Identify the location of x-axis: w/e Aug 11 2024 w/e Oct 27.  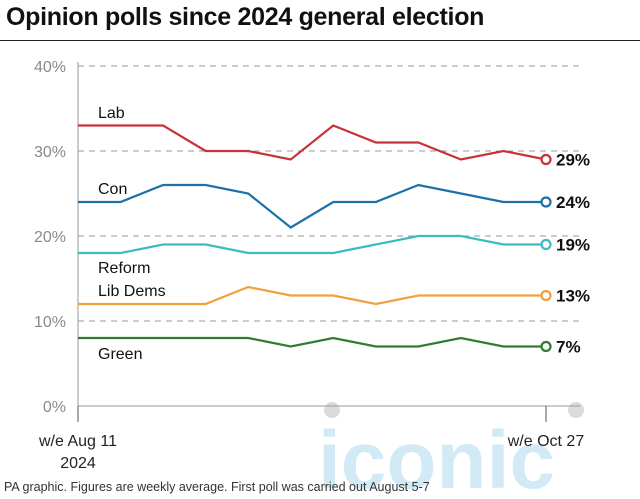
(311, 439).